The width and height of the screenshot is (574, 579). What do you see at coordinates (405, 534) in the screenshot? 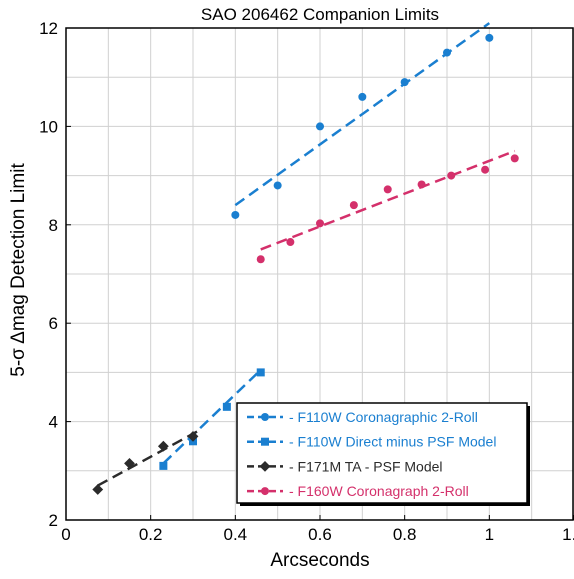
I see `x-tick-label: 0.8` at bounding box center [405, 534].